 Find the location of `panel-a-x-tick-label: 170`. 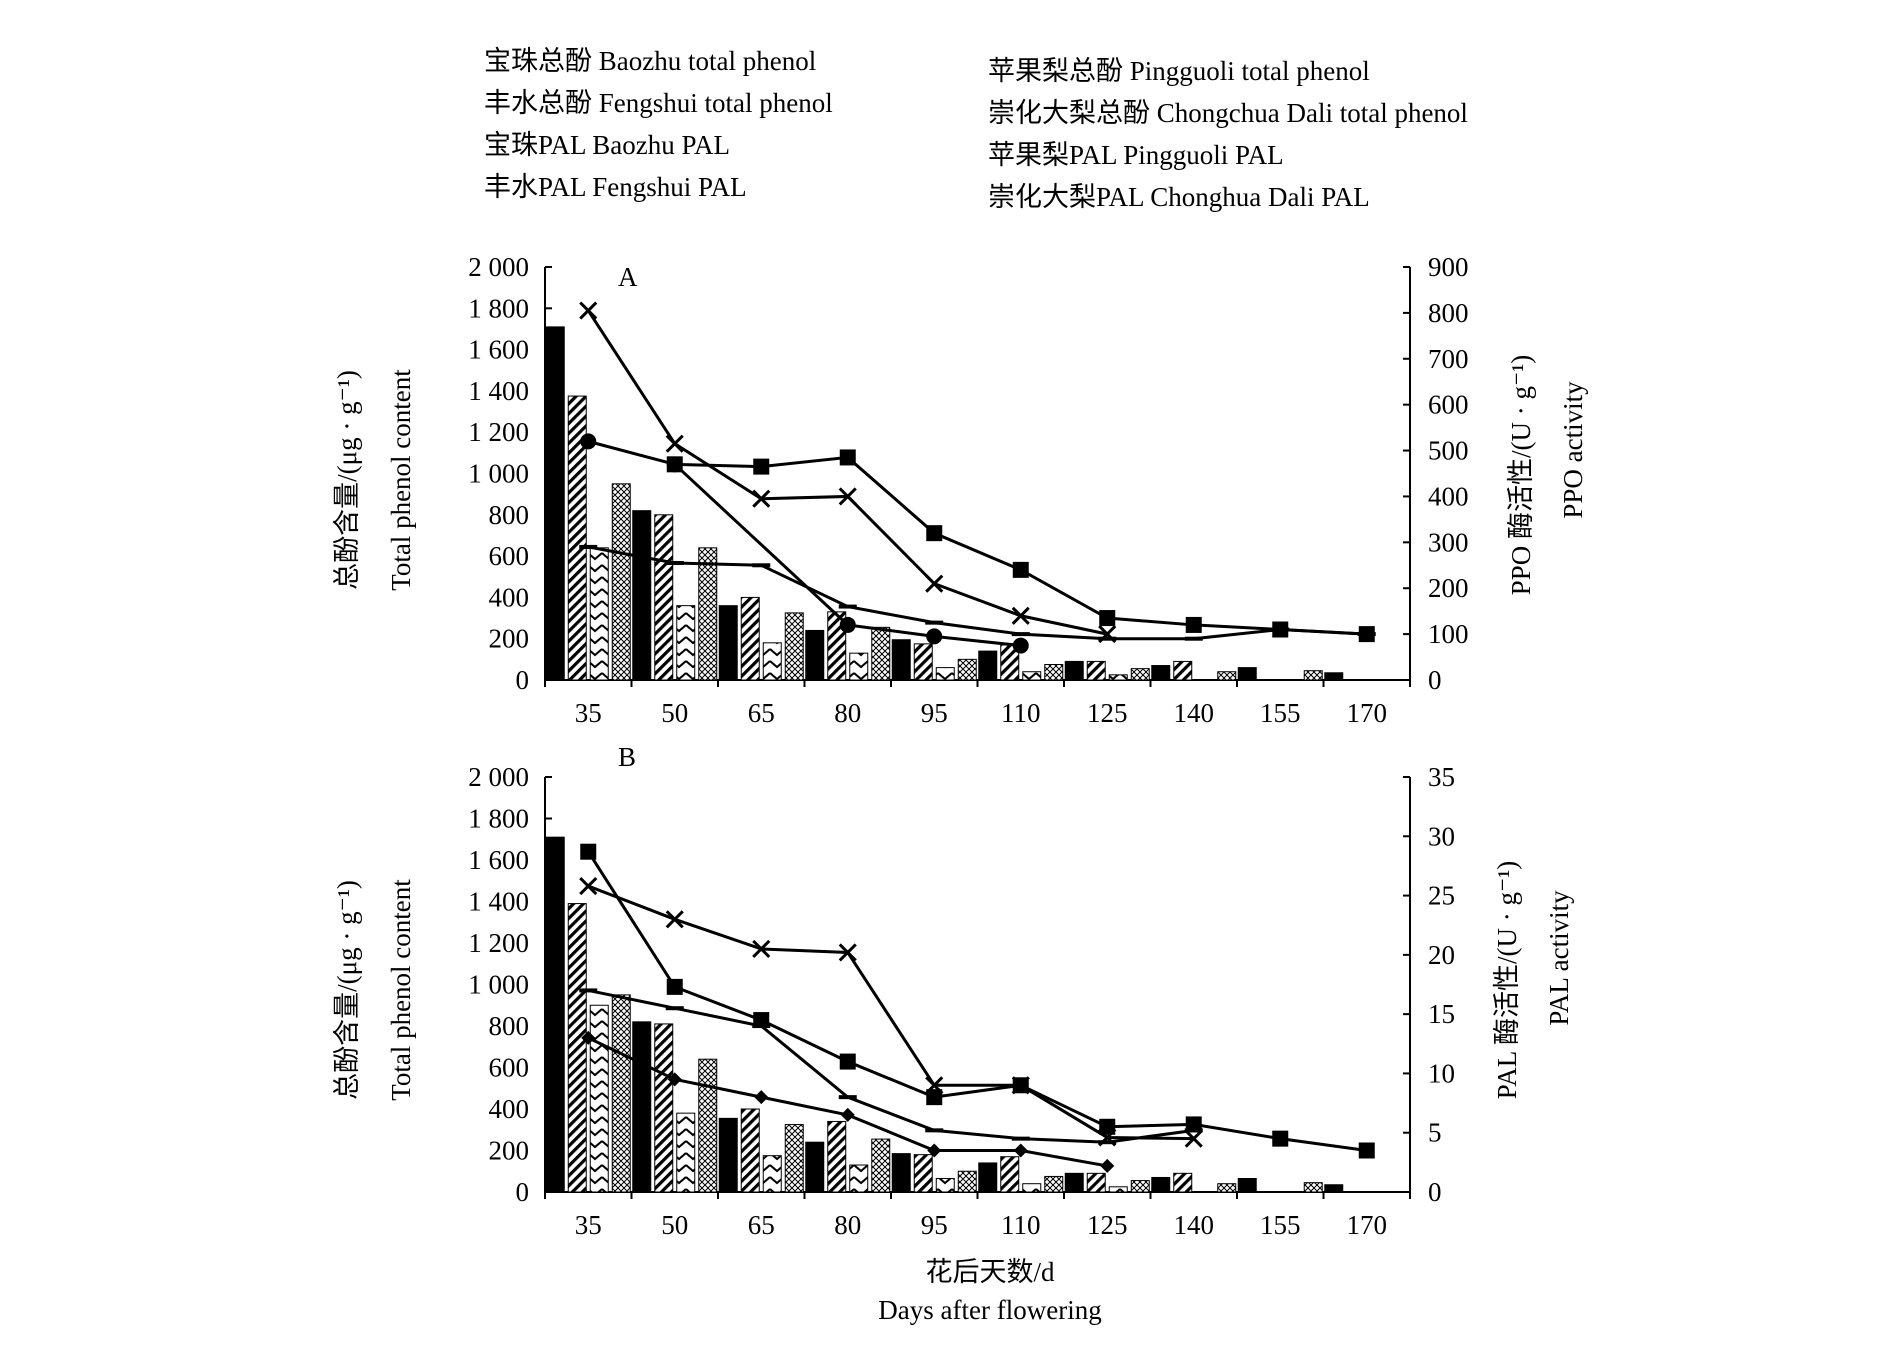

panel-a-x-tick-label: 170 is located at coordinates (1367, 713).